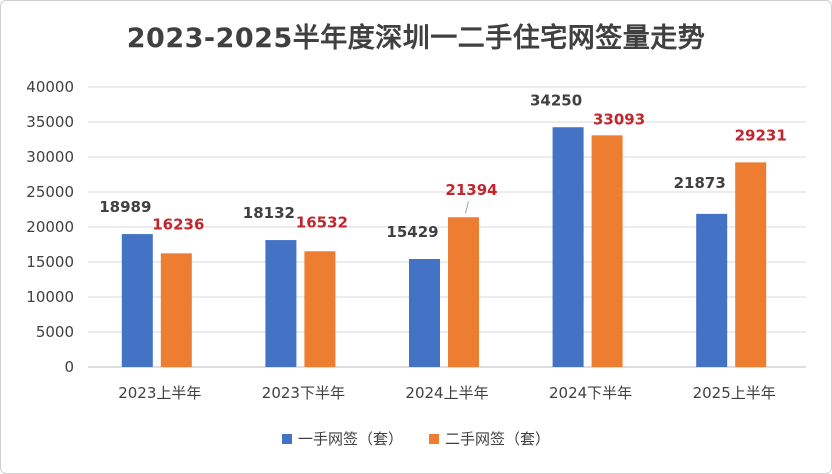 Image resolution: width=832 pixels, height=474 pixels. I want to click on x-tick-label: 2023下半年, so click(303, 393).